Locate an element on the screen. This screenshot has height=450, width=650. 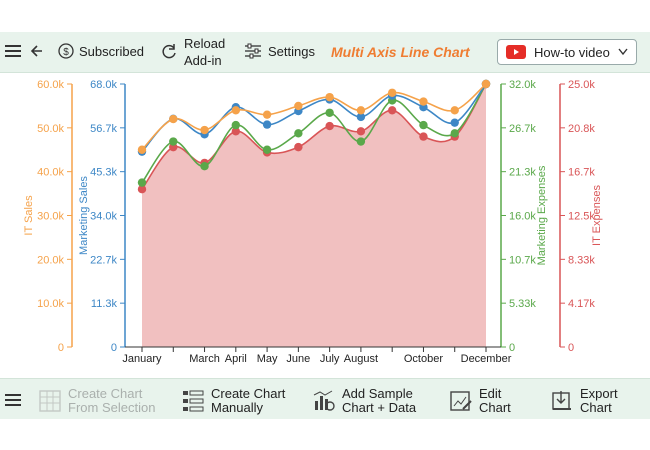
chevron-down-icon is located at coordinates (623, 52).